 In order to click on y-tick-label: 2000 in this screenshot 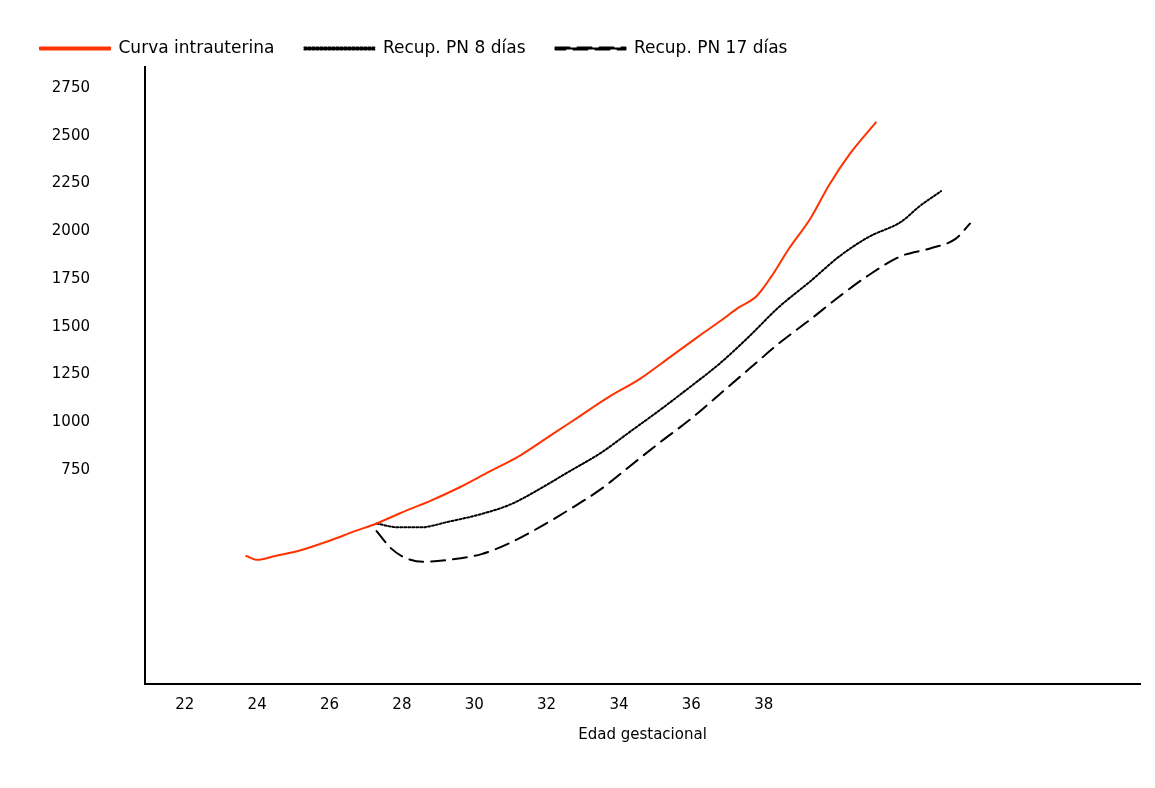, I will do `click(70, 230)`.